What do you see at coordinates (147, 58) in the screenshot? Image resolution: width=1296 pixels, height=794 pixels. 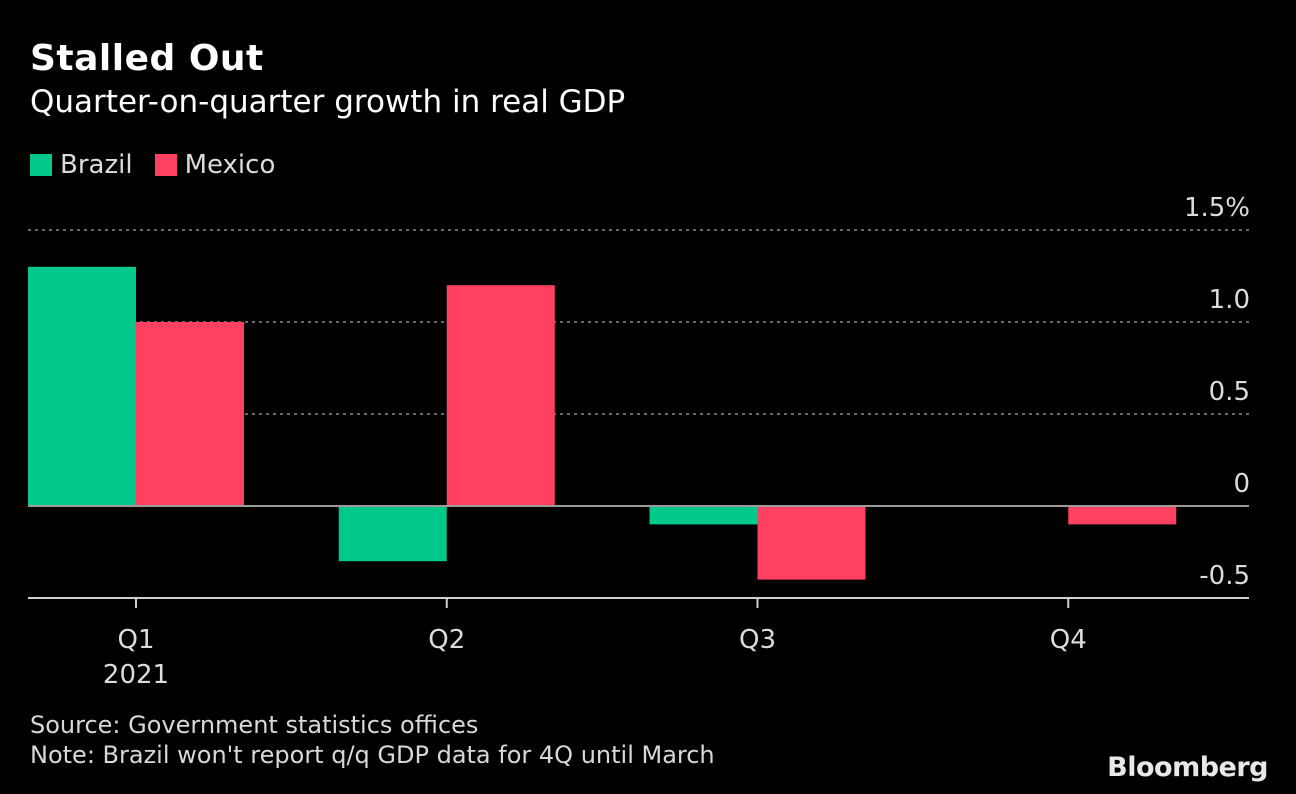 I see `chart-title: Stalled Out` at bounding box center [147, 58].